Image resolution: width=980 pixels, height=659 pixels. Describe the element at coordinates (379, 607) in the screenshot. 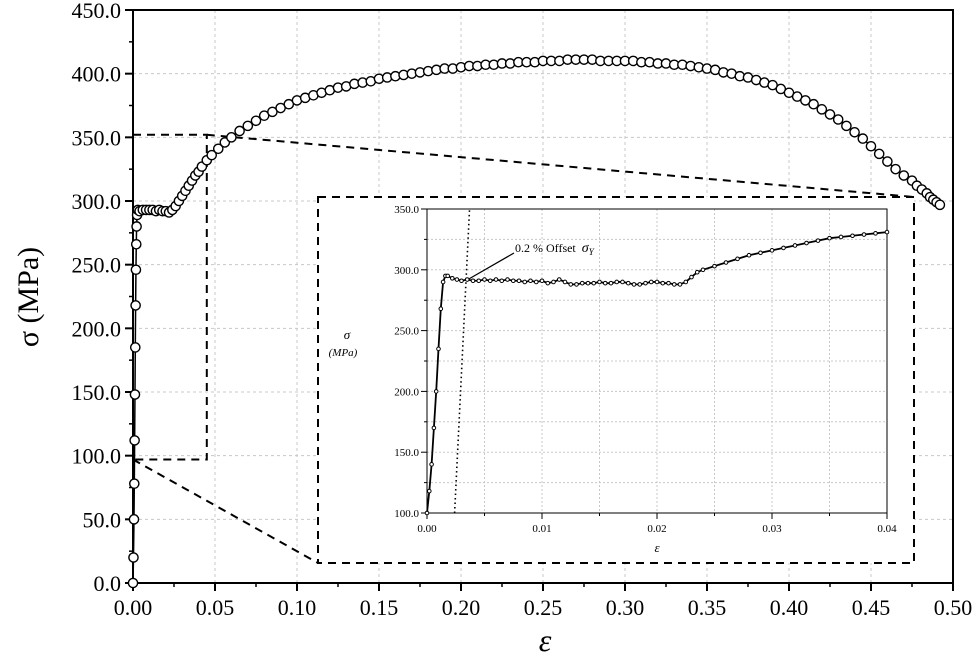

I see `main-tick-label-x: 0.15` at that location.